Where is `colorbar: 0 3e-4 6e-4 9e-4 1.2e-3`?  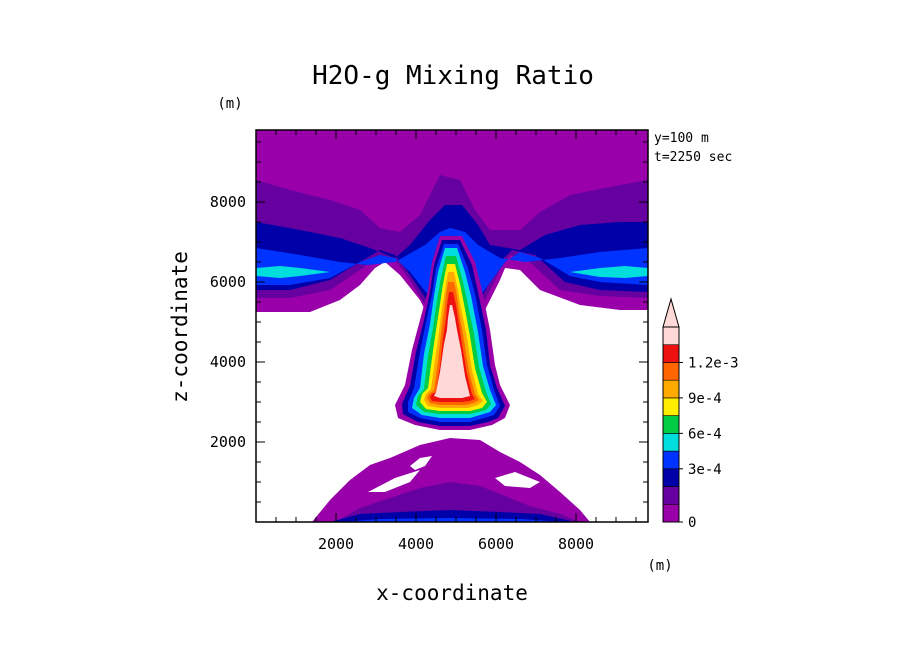
colorbar: 0 3e-4 6e-4 9e-4 1.2e-3 is located at coordinates (700, 414).